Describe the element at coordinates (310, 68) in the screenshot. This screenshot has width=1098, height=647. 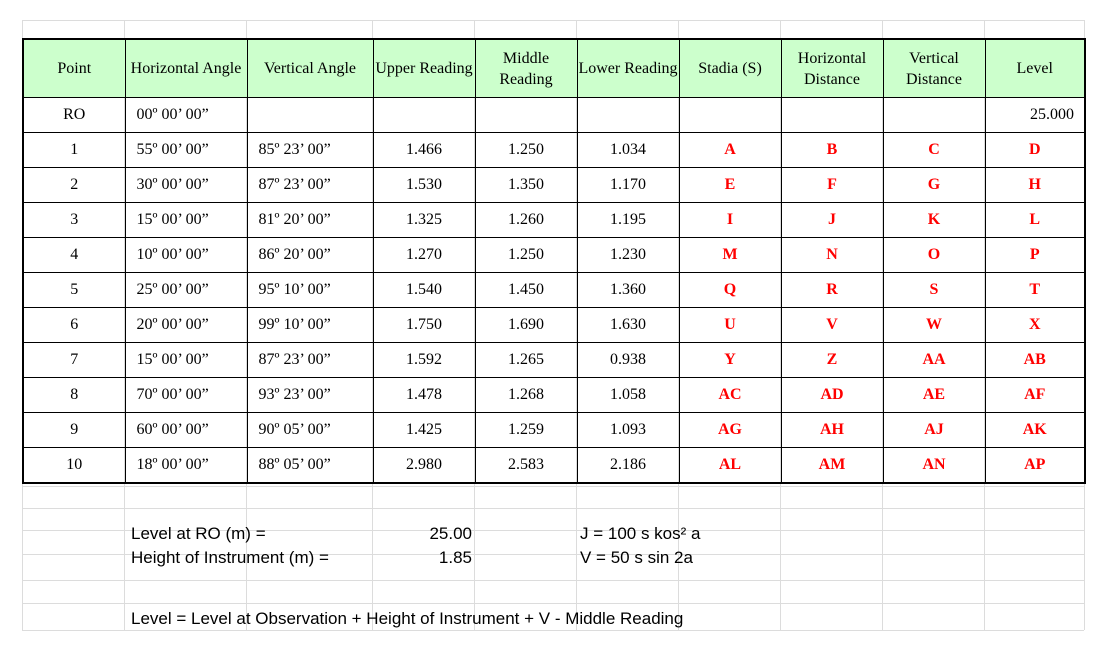
I see `header-vertical-angle: Vertical Angle` at that location.